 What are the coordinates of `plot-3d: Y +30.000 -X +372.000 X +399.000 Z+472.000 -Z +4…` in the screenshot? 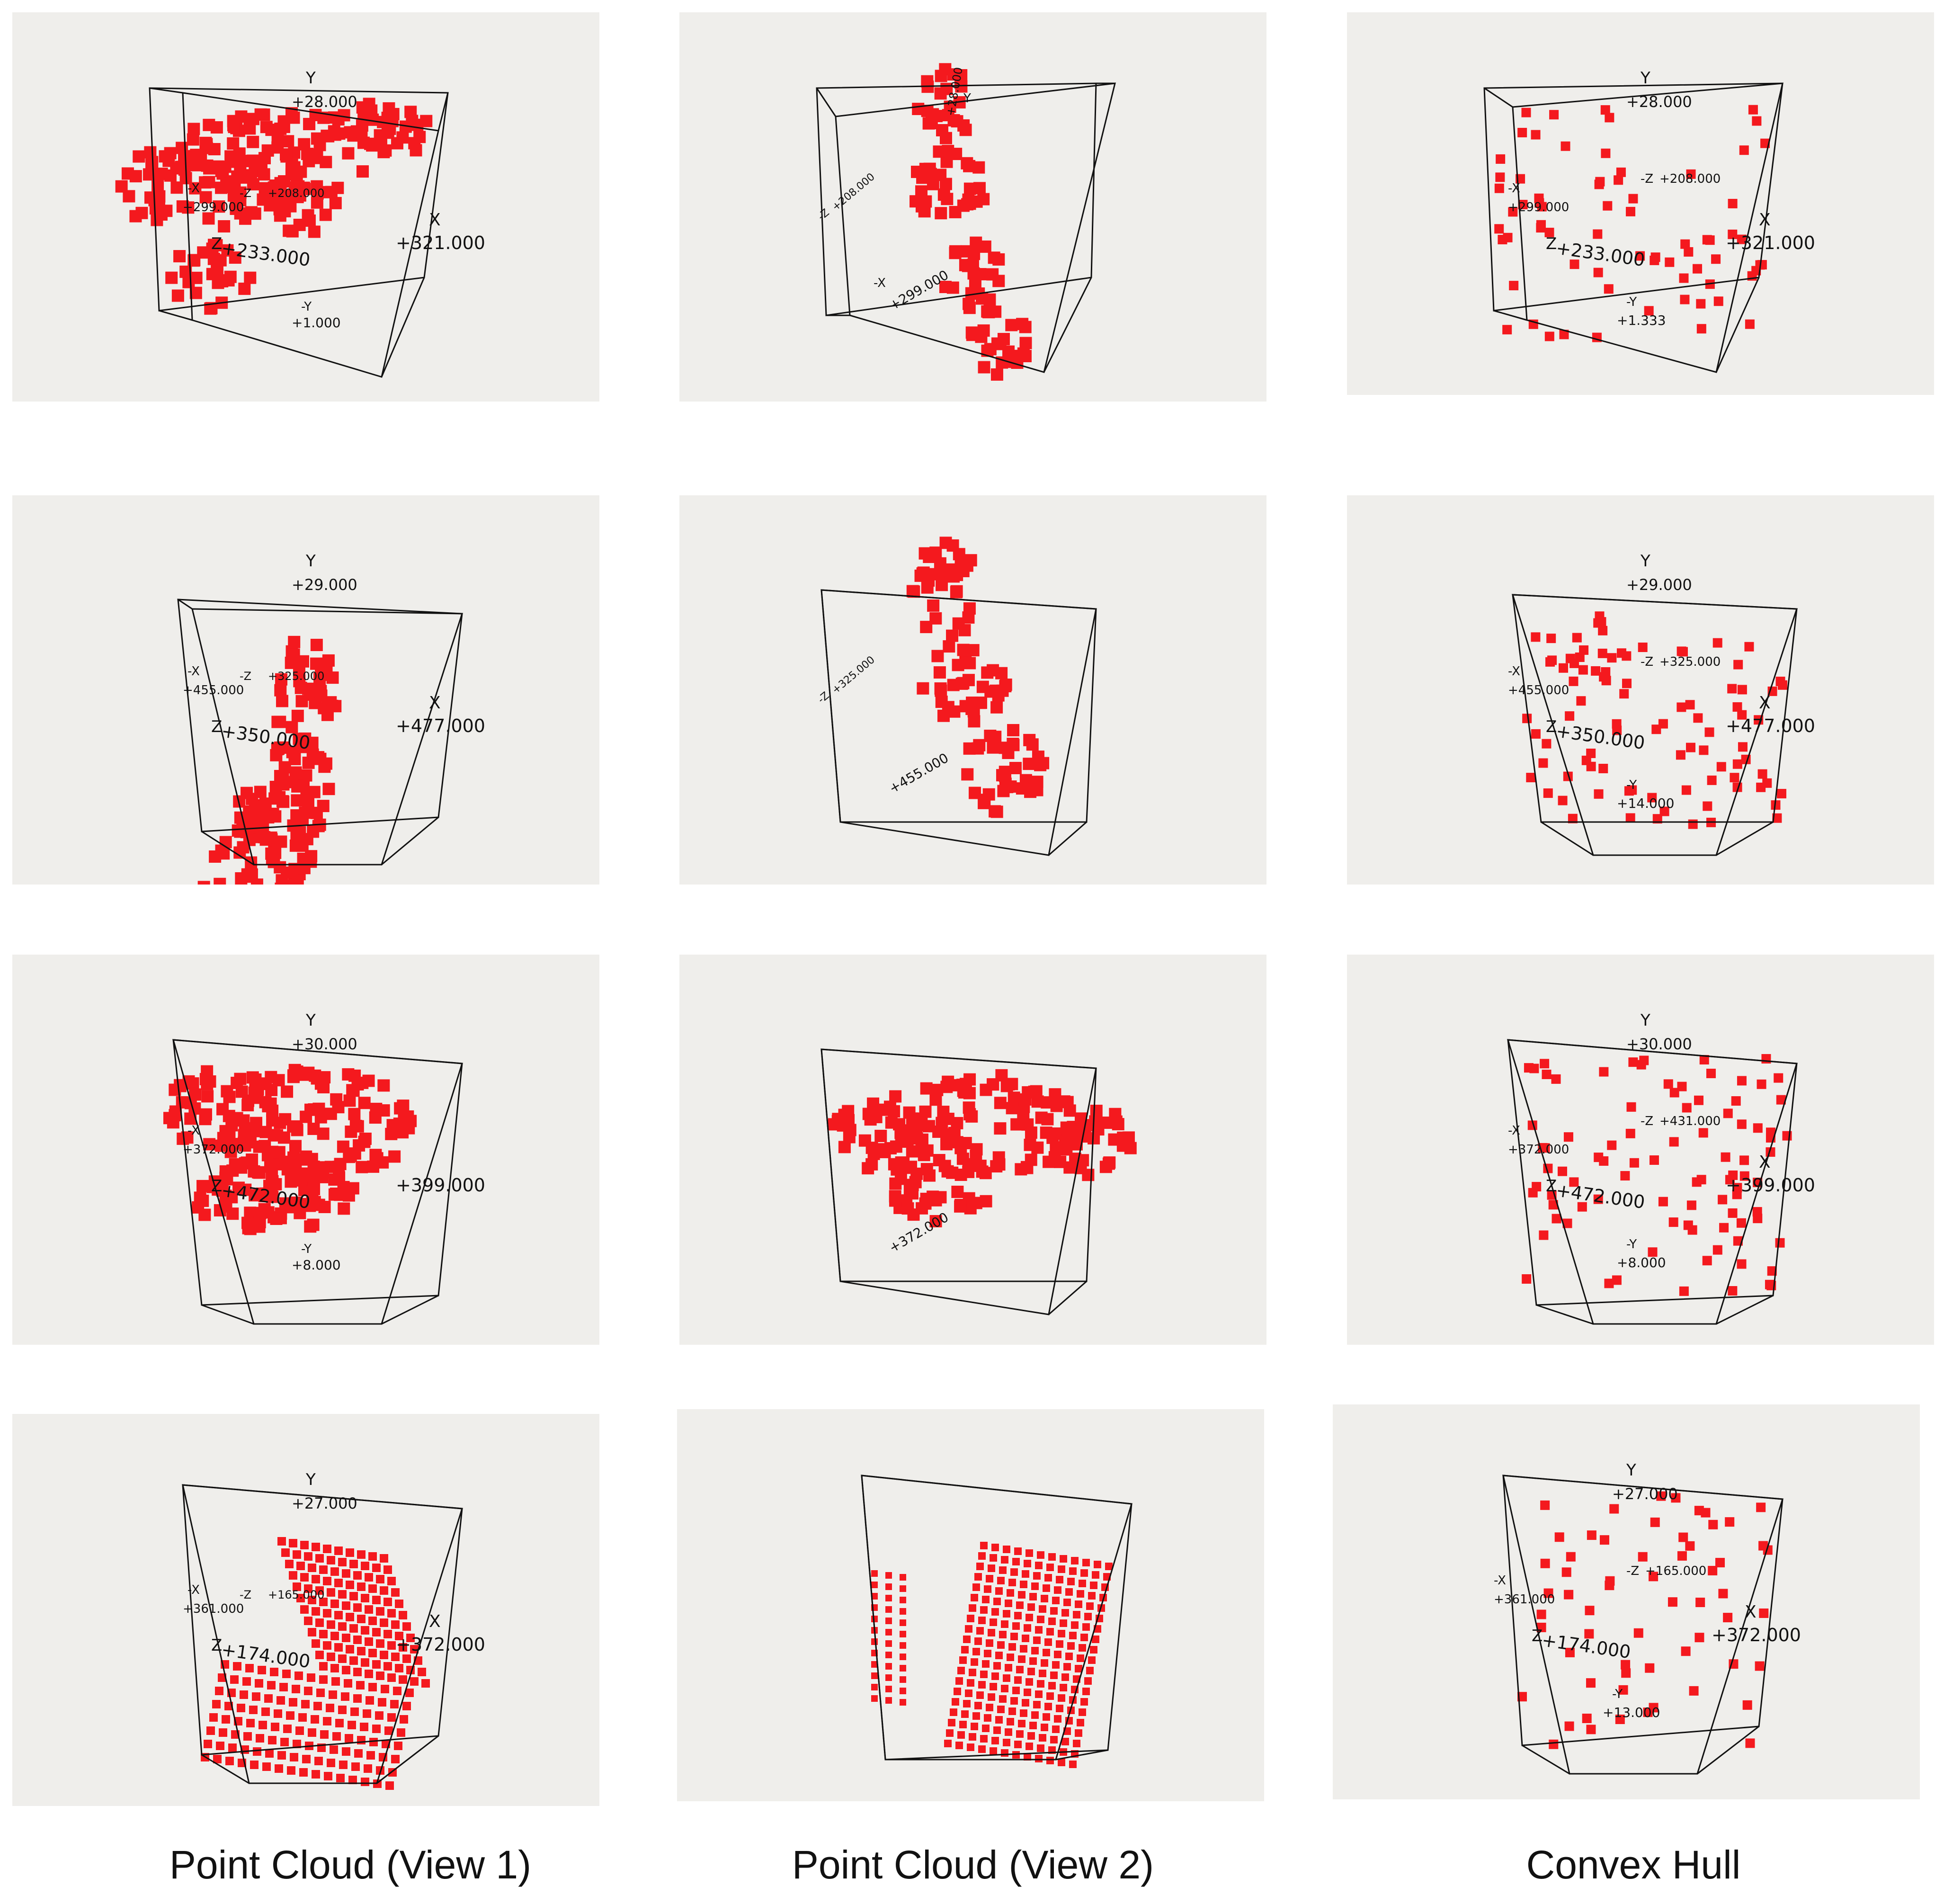 It's located at (1661, 1168).